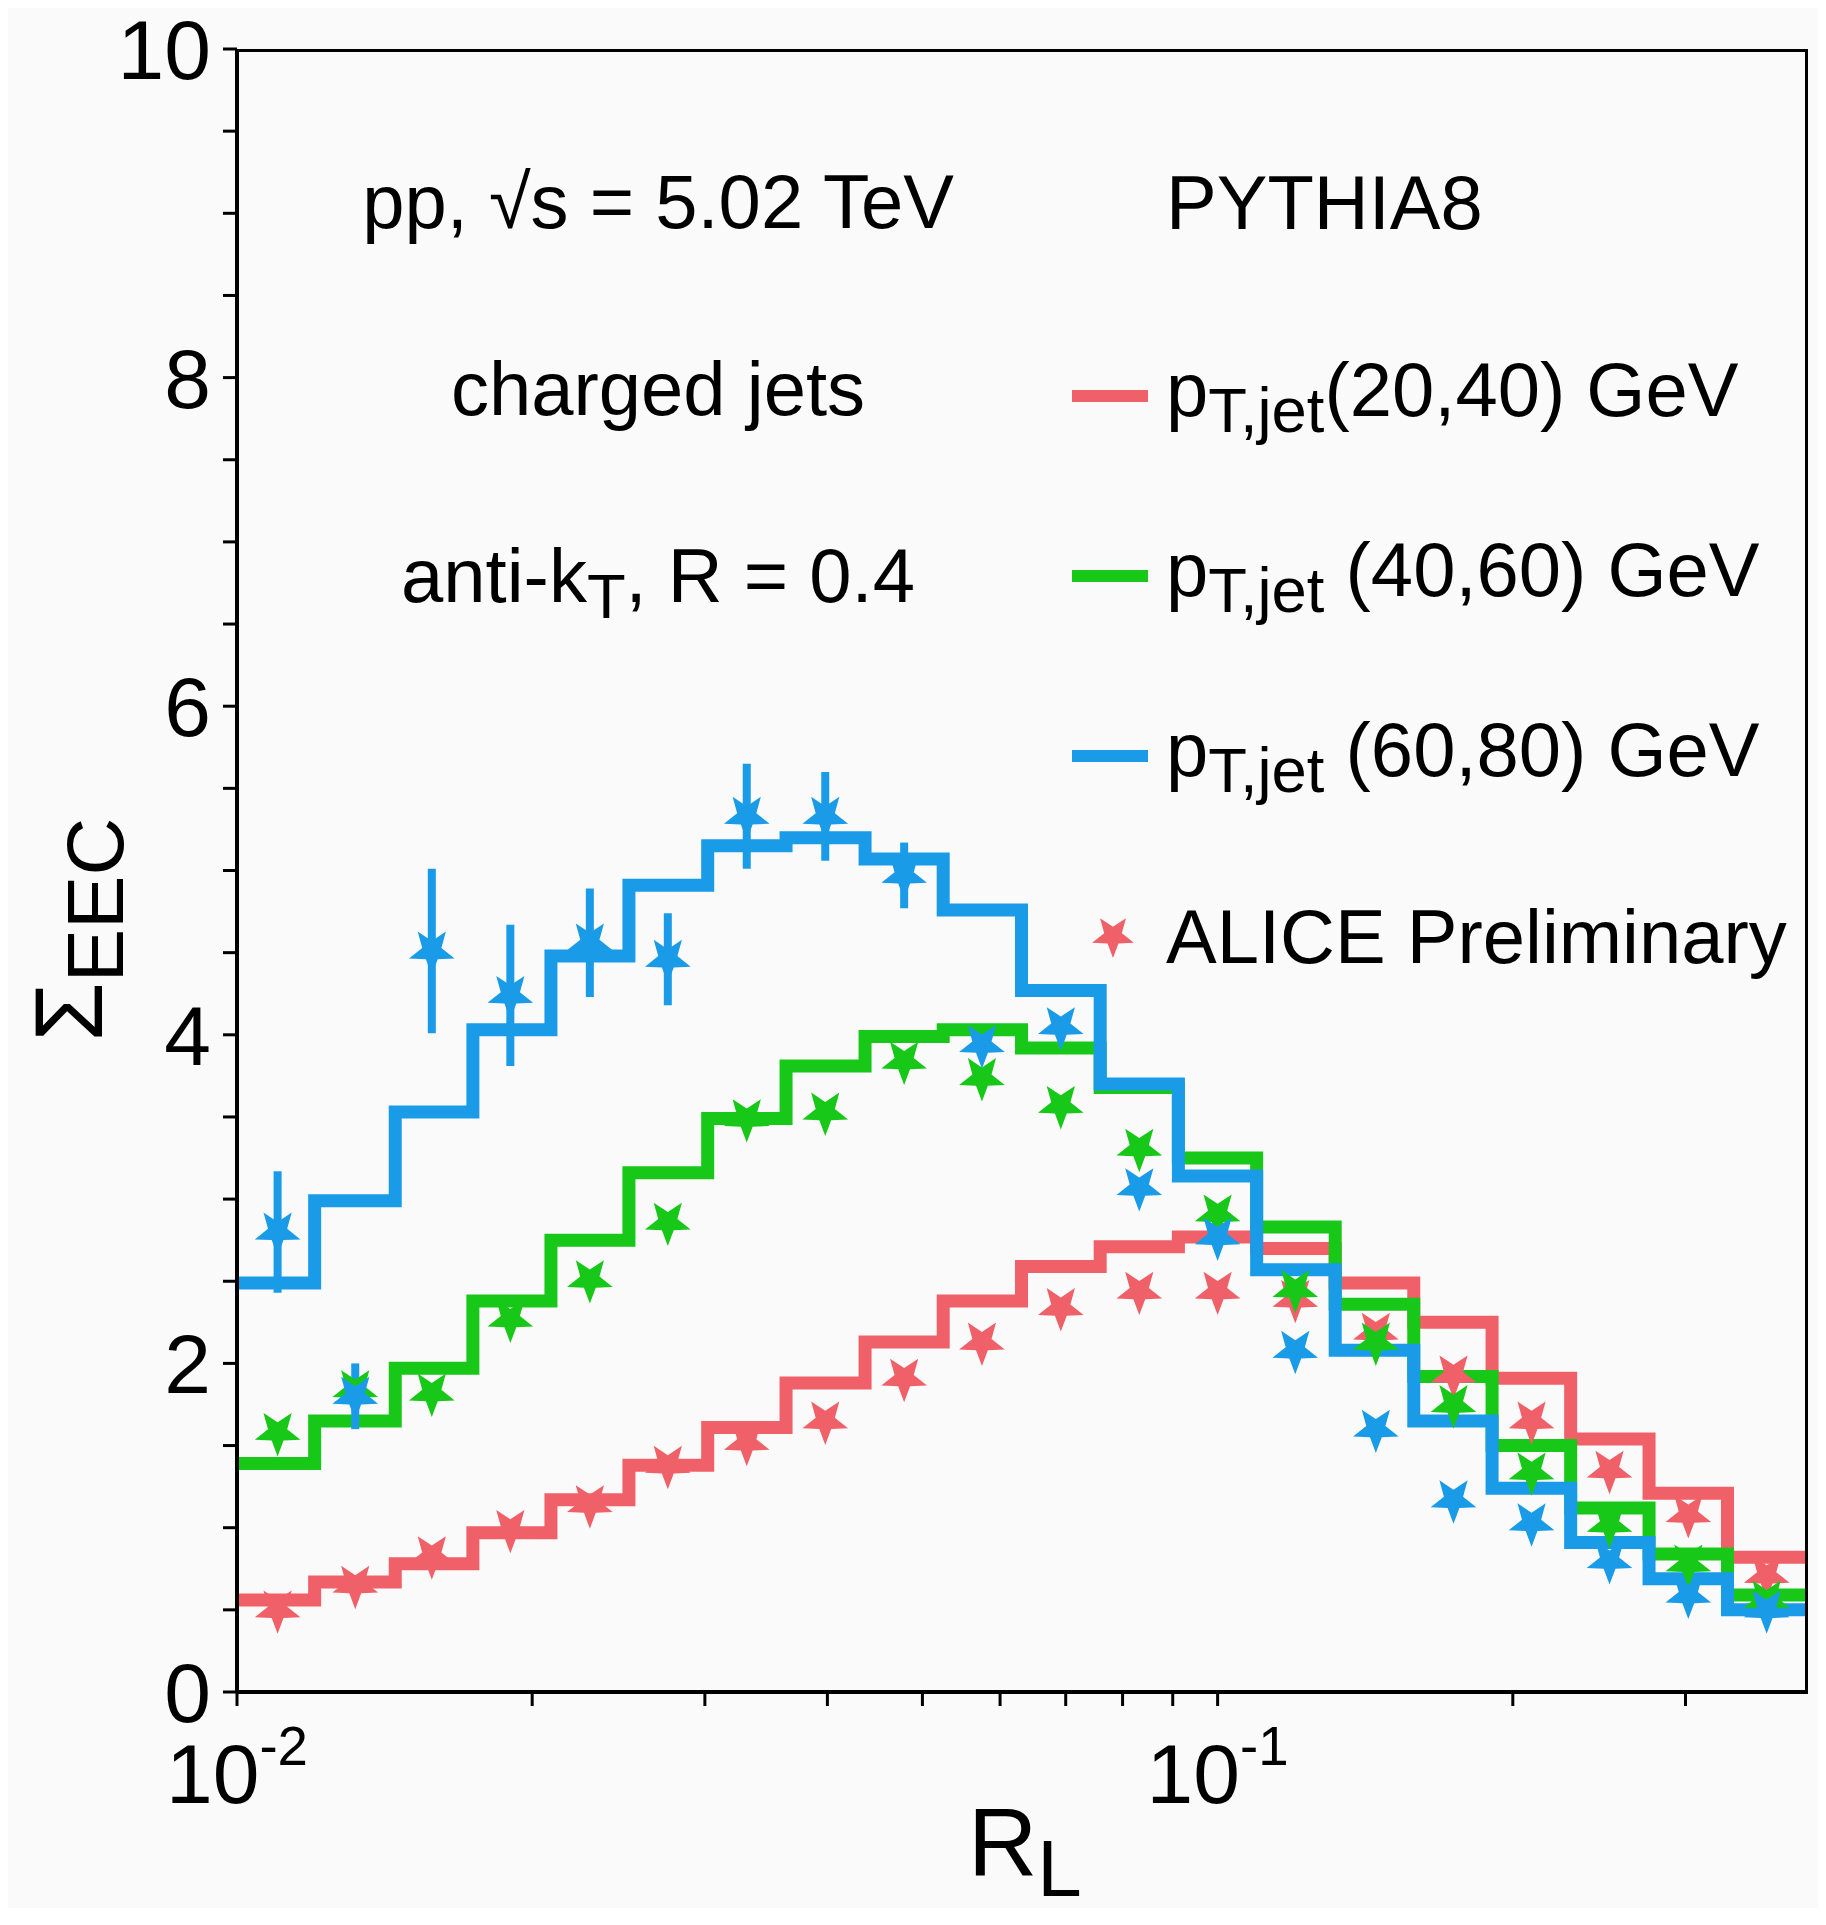  What do you see at coordinates (1476, 936) in the screenshot?
I see `legend-label: ALICE Preliminary` at bounding box center [1476, 936].